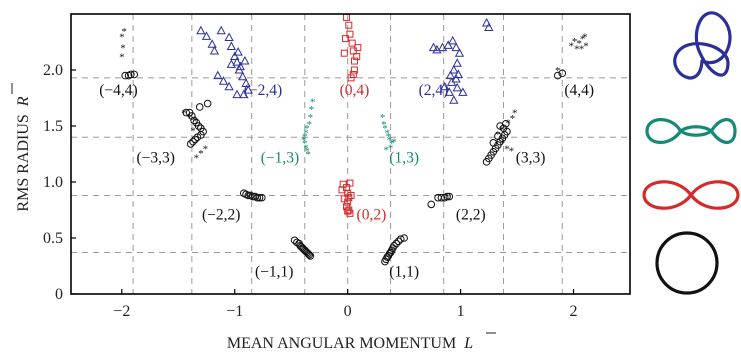  I want to click on x-tick-label: −2, so click(121, 311).